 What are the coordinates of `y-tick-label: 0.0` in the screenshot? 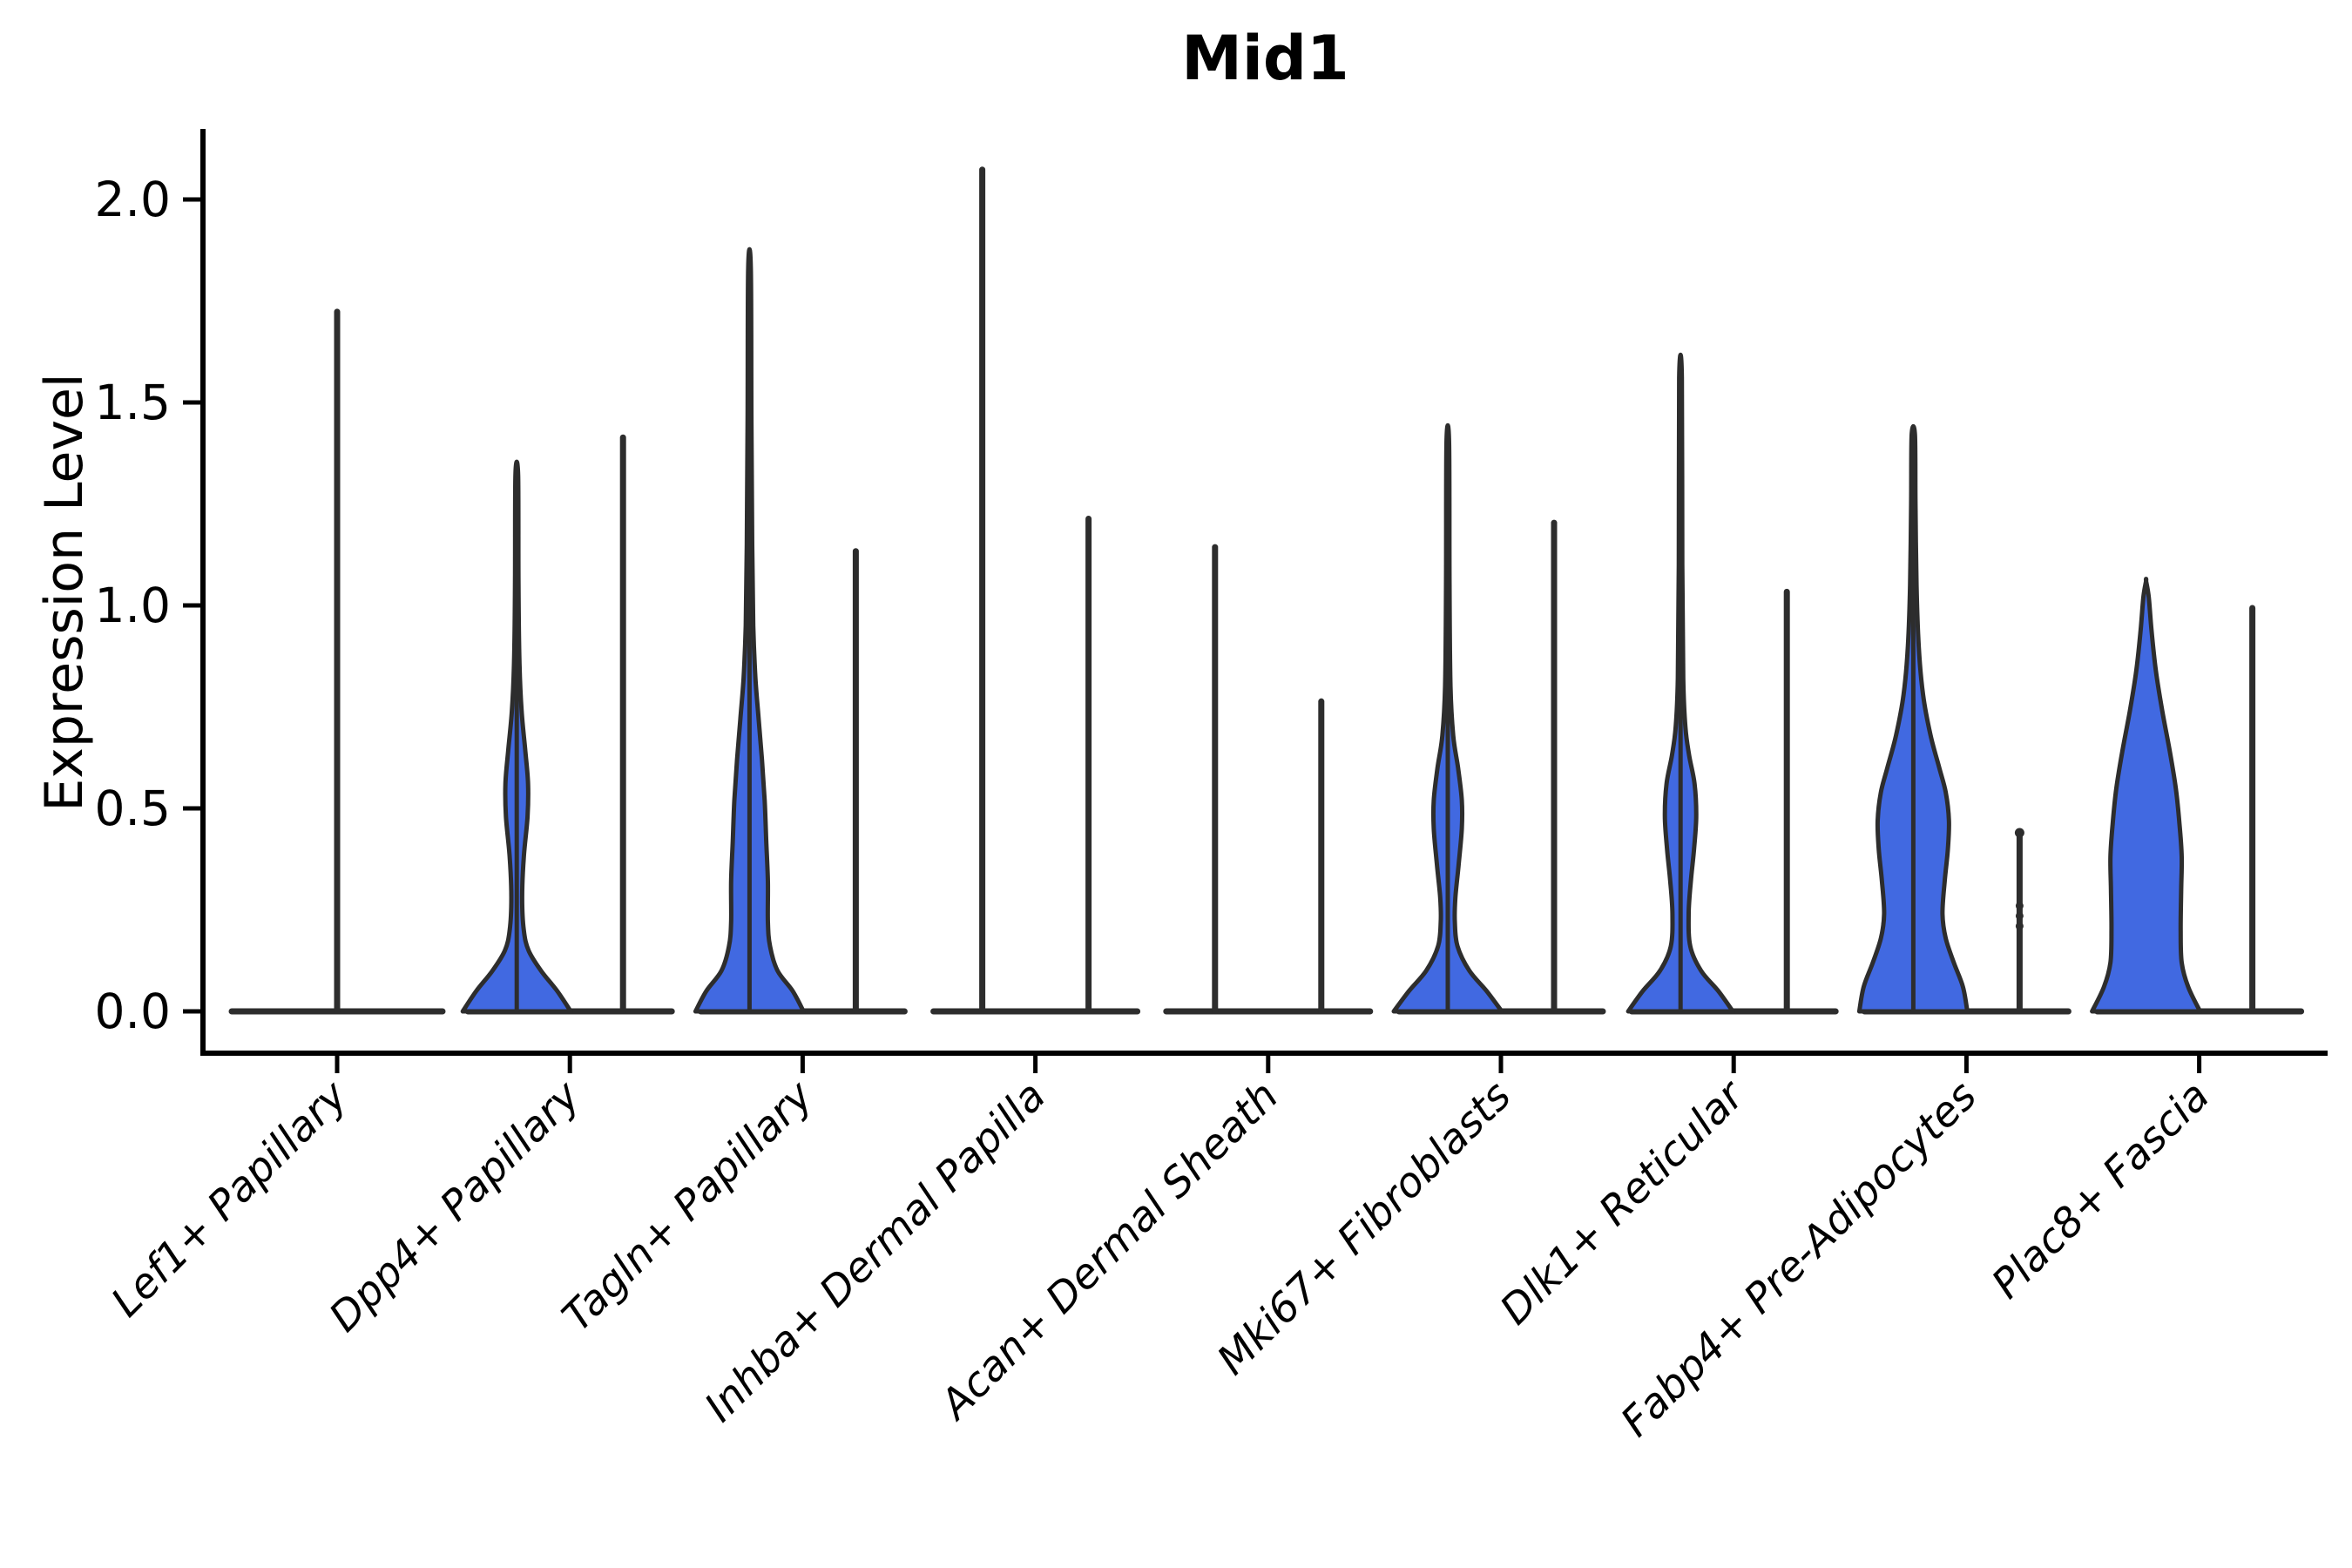 It's located at (133, 1011).